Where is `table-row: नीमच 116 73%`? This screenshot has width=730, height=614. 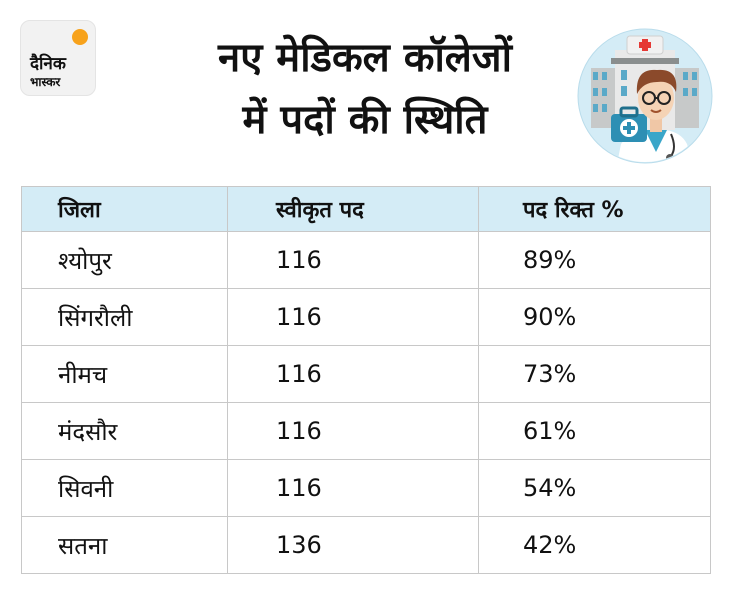 table-row: नीमच 116 73% is located at coordinates (366, 374).